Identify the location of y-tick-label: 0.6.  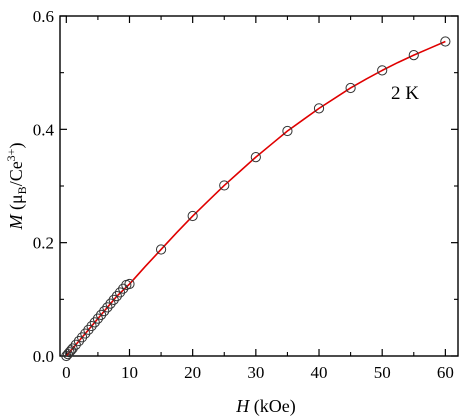
(43, 16).